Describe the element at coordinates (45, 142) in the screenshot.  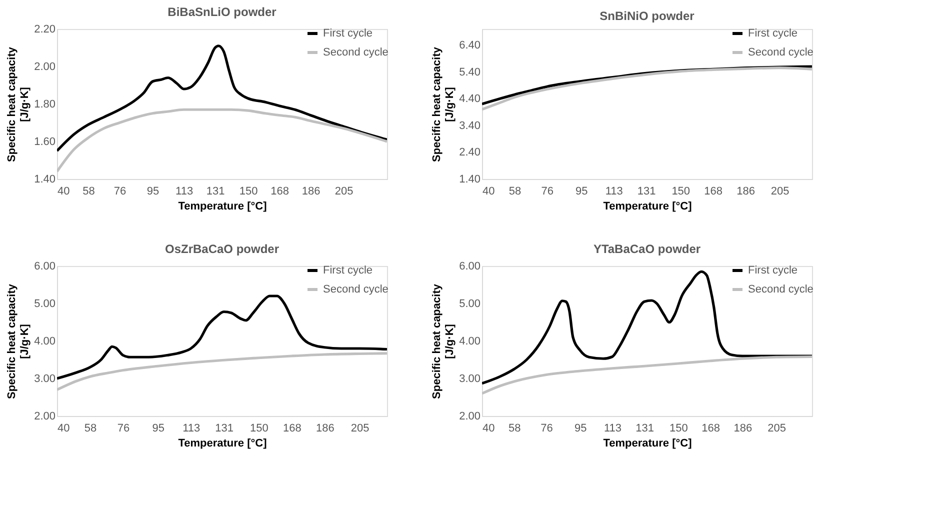
I see `y-tick-label: 1.60` at that location.